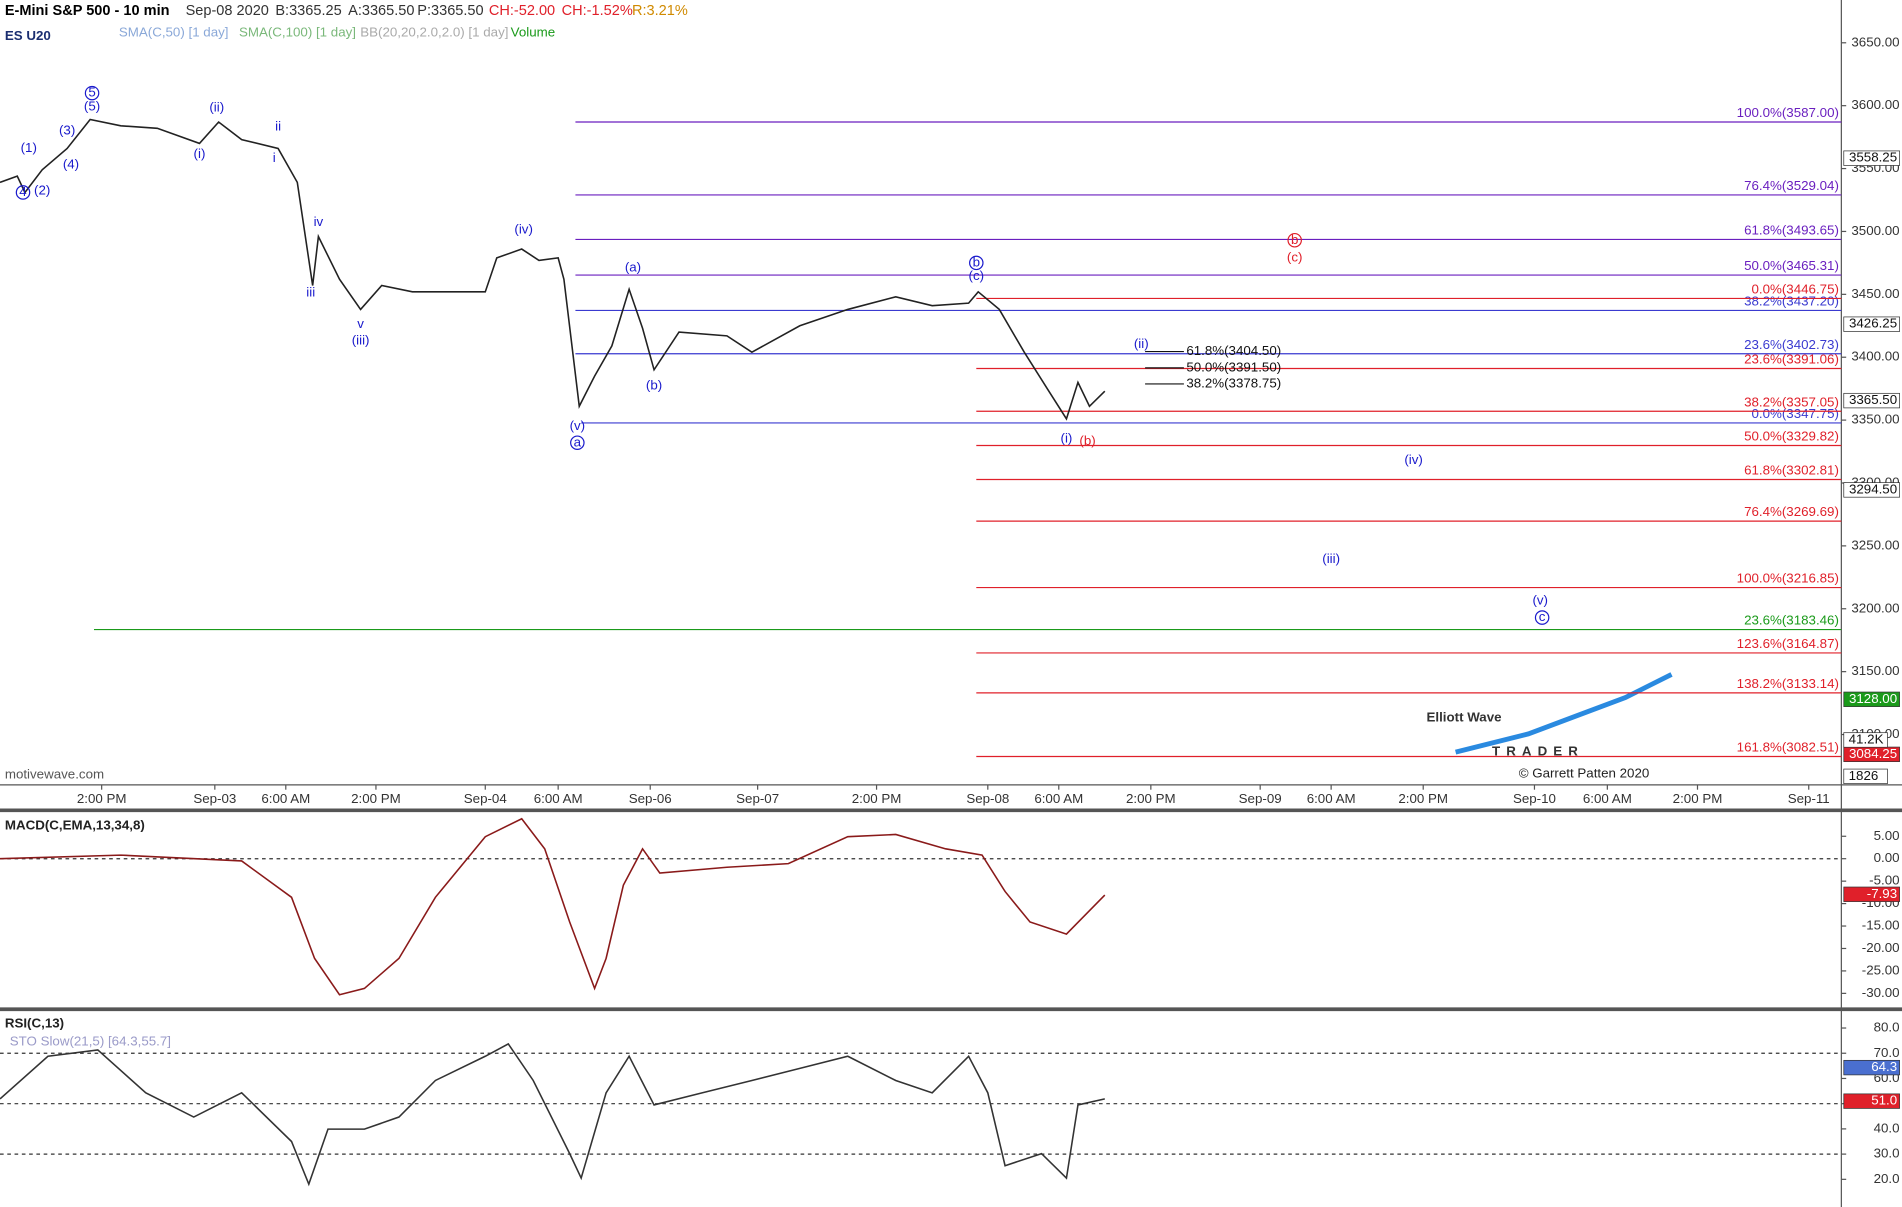 The image size is (1902, 1207). I want to click on wave-label: a, so click(578, 441).